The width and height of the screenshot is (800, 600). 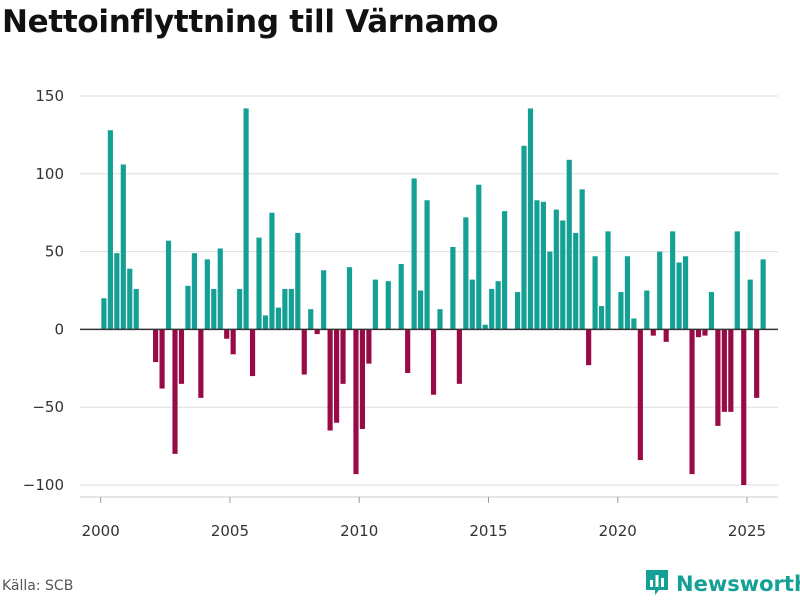 I want to click on y-tick-label: 100, so click(x=49, y=174).